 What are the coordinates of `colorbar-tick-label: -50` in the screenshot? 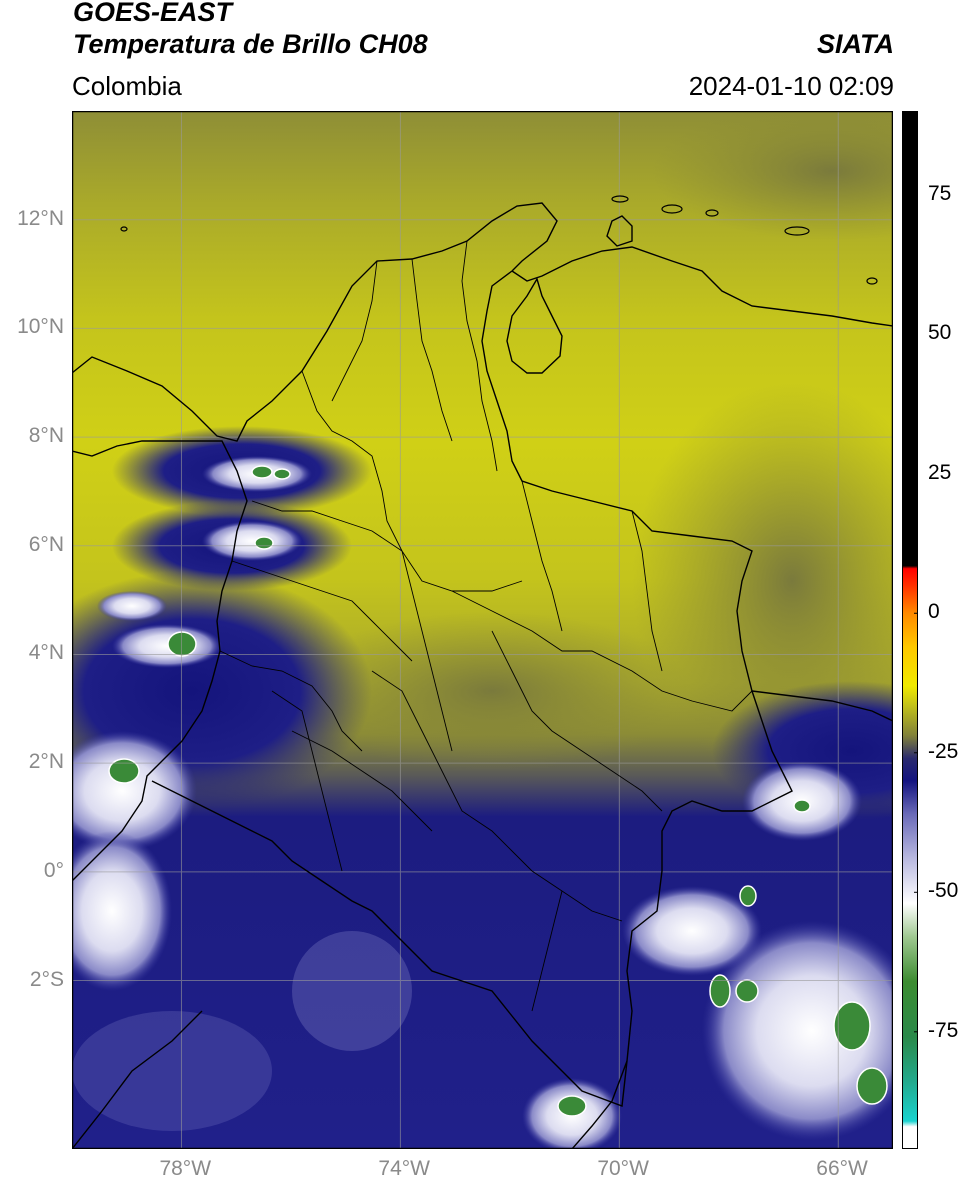 It's located at (943, 891).